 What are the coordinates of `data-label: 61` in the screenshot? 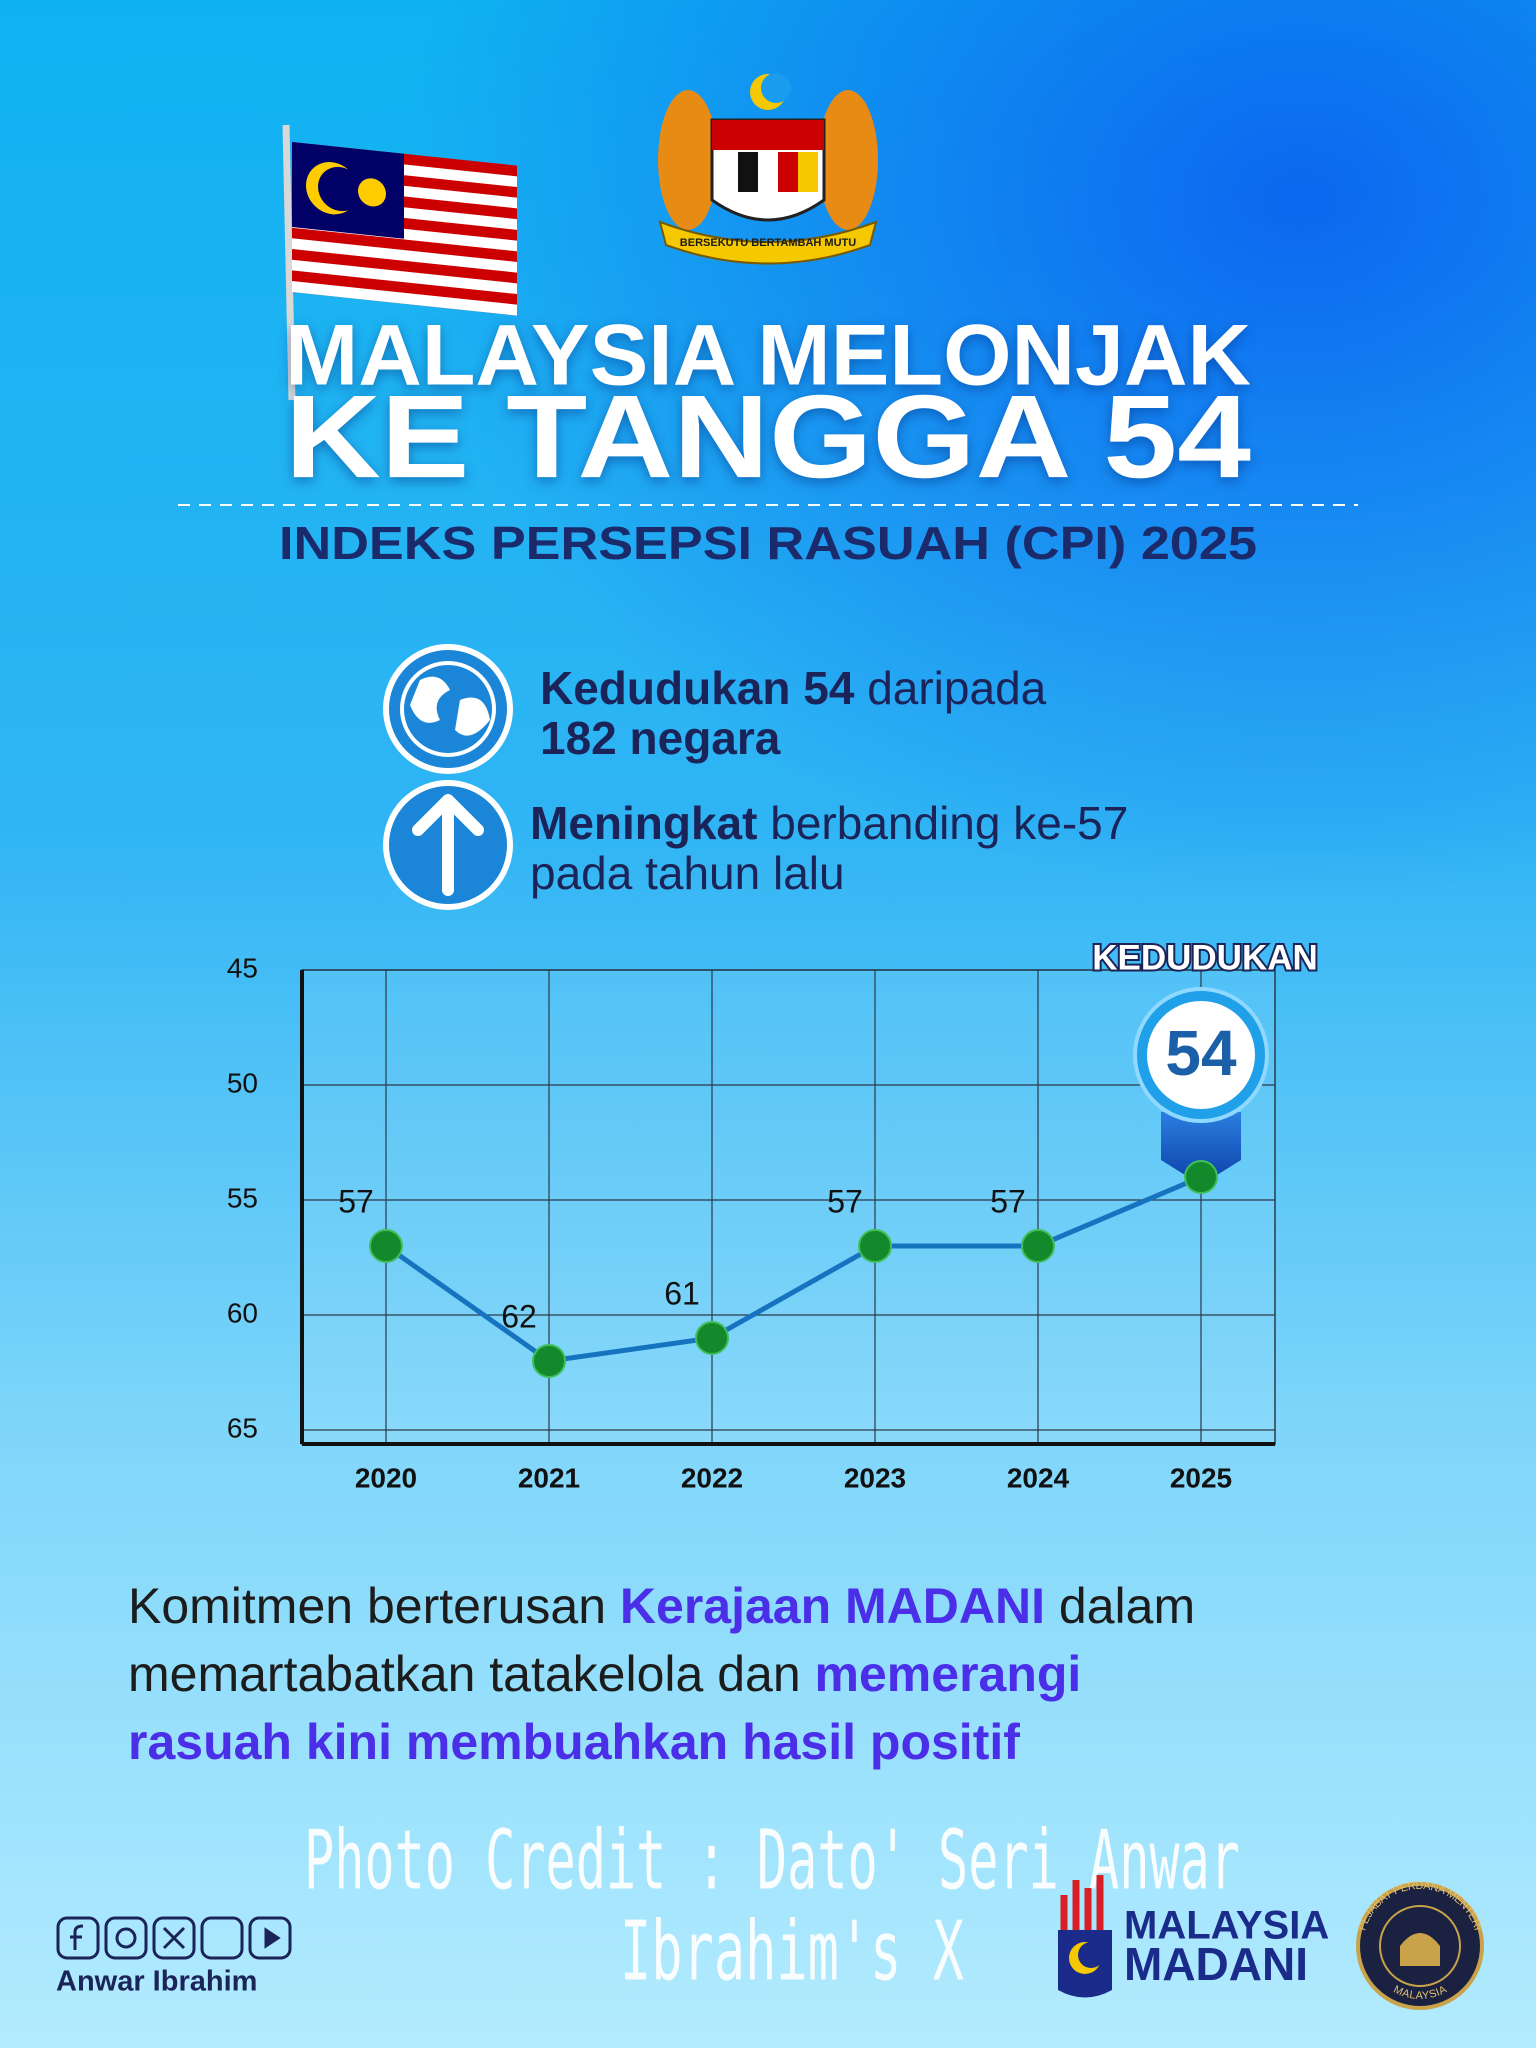 It's located at (682, 1293).